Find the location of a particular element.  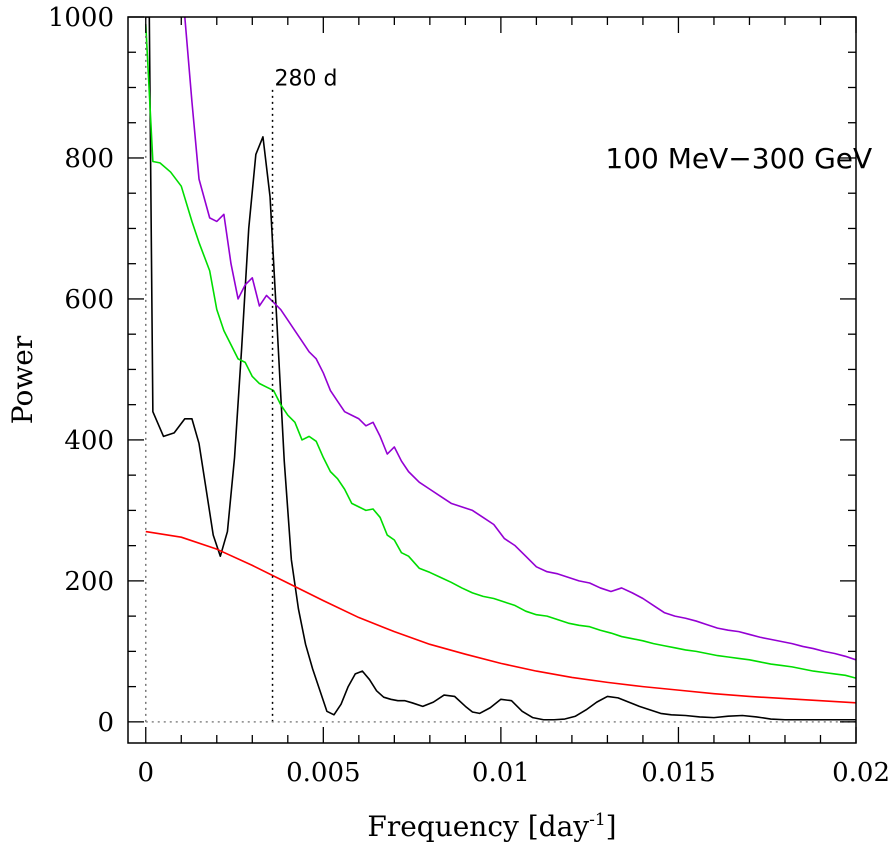

x-axis-title: Frequency [day-1] is located at coordinates (491, 826).